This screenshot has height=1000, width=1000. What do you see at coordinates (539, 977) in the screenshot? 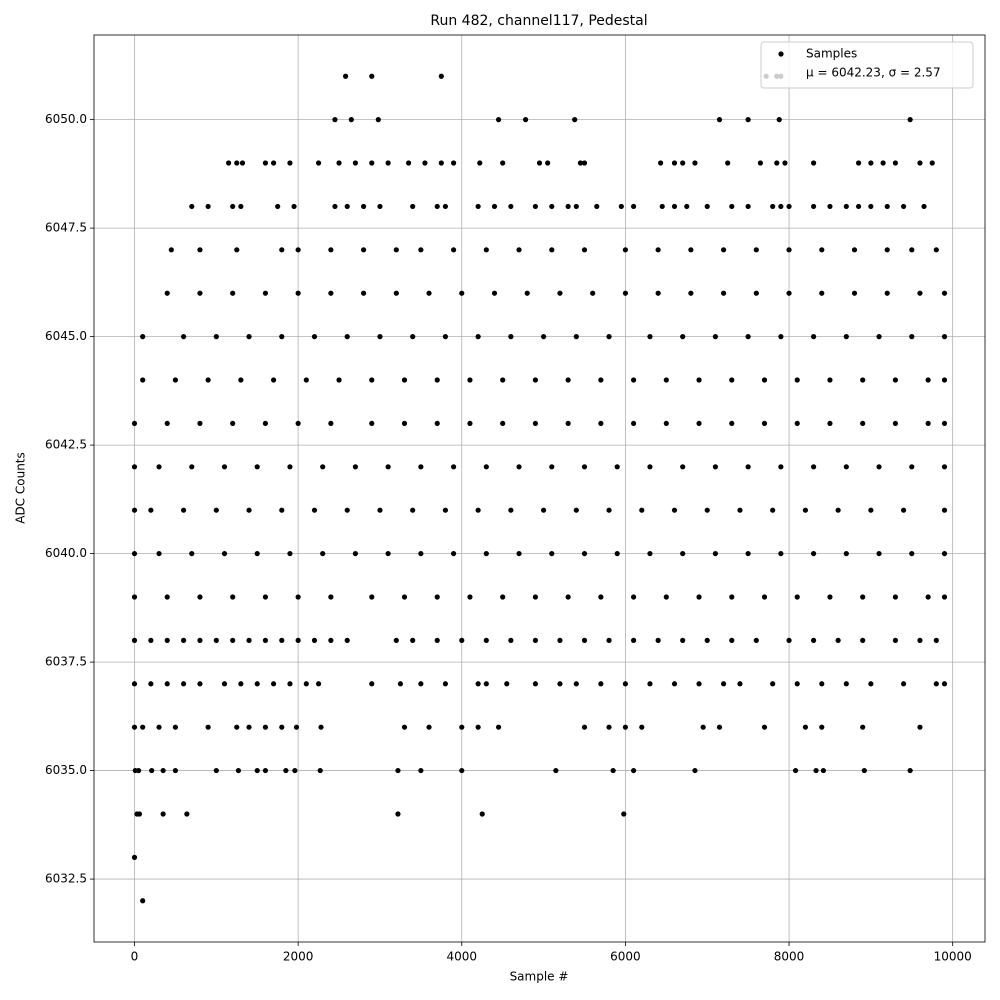
I see `x-axis-label: Sample #` at bounding box center [539, 977].